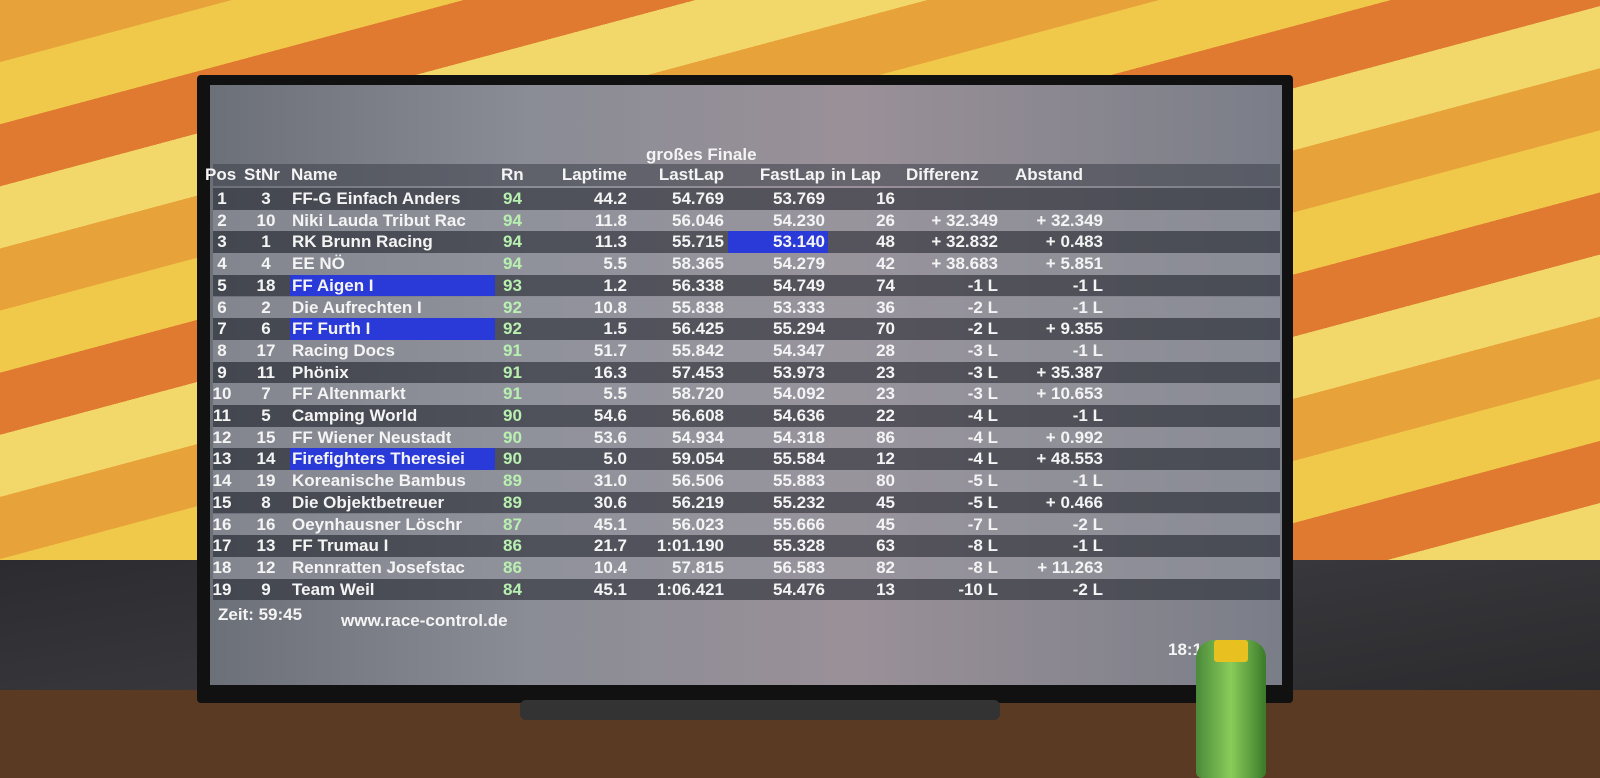 This screenshot has width=1600, height=778. Describe the element at coordinates (799, 307) in the screenshot. I see `table-cell: 53.333` at that location.